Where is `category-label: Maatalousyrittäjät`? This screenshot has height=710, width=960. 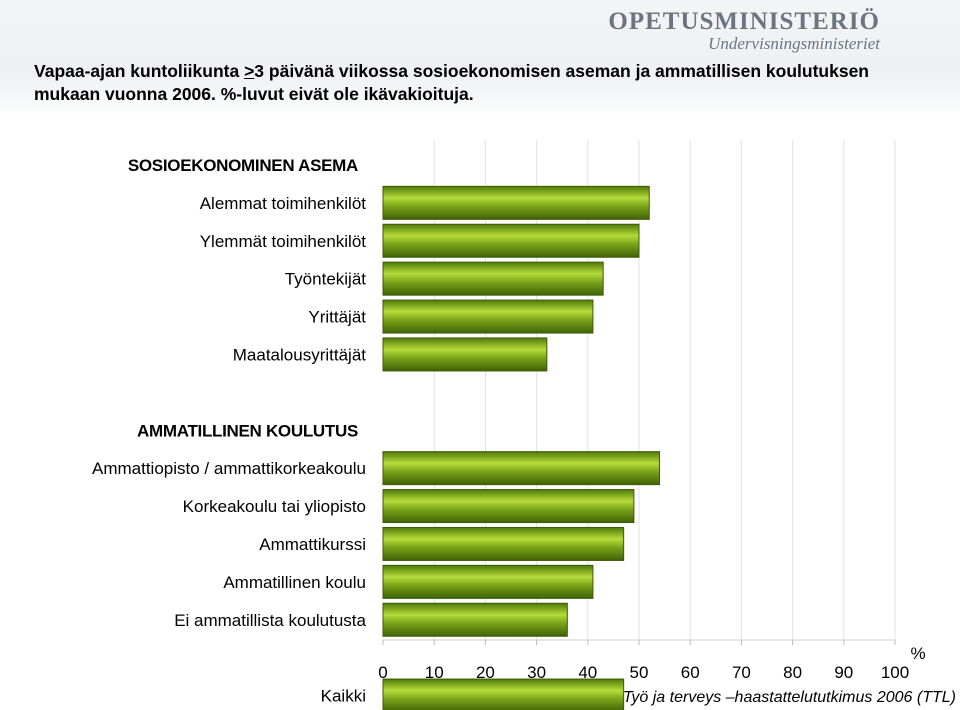
category-label: Maatalousyrittäjät is located at coordinates (300, 354).